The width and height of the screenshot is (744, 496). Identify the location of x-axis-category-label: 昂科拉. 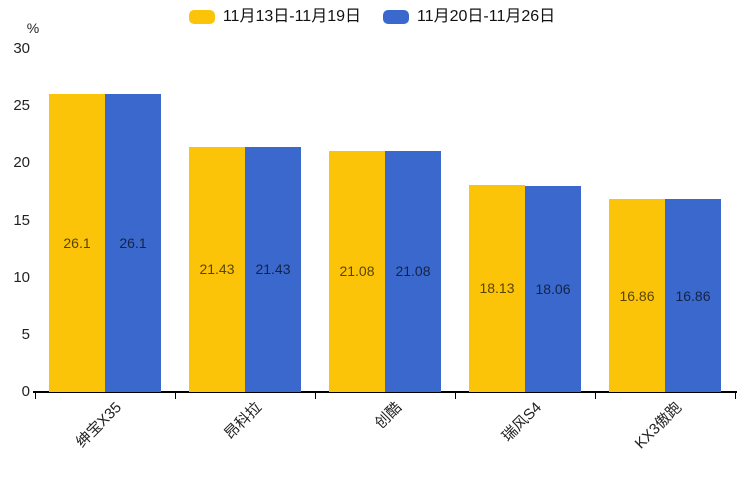
(243, 421).